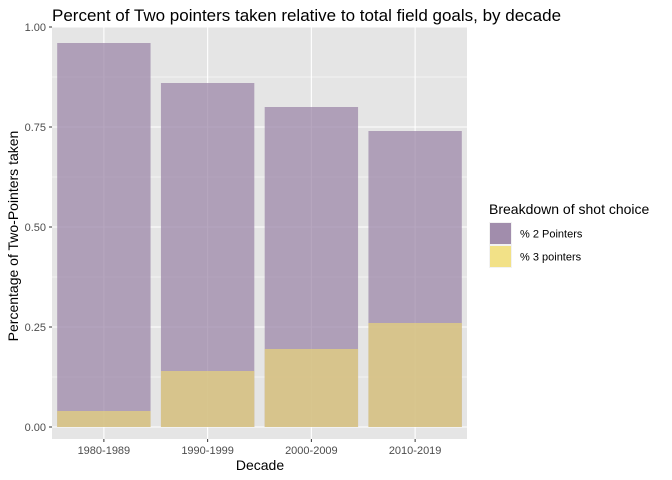  Describe the element at coordinates (104, 451) in the screenshot. I see `x-tick-label: 1980-1989` at that location.